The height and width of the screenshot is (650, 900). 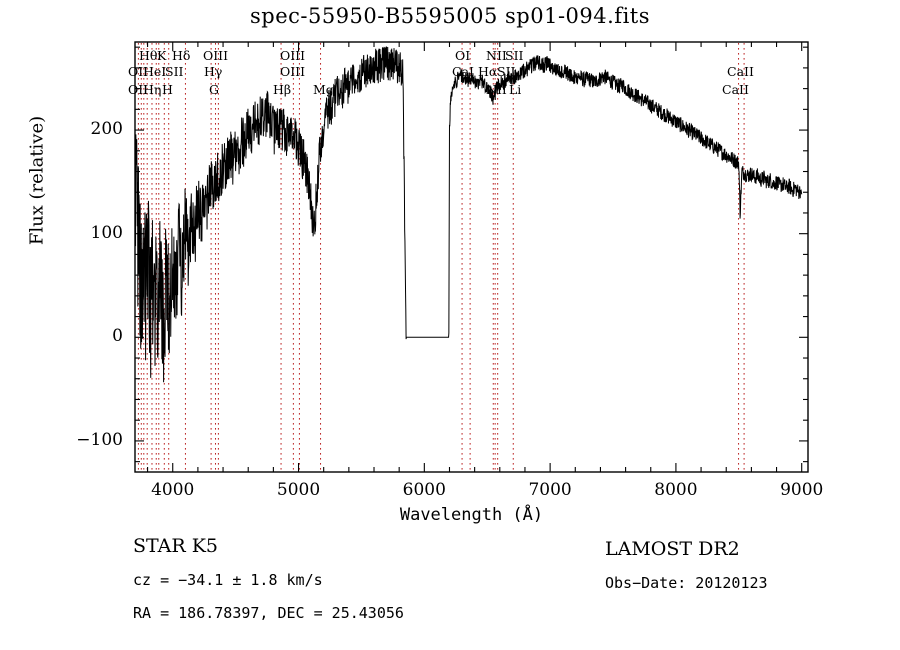 What do you see at coordinates (496, 89) in the screenshot?
I see `line-label-nii-b: NII` at bounding box center [496, 89].